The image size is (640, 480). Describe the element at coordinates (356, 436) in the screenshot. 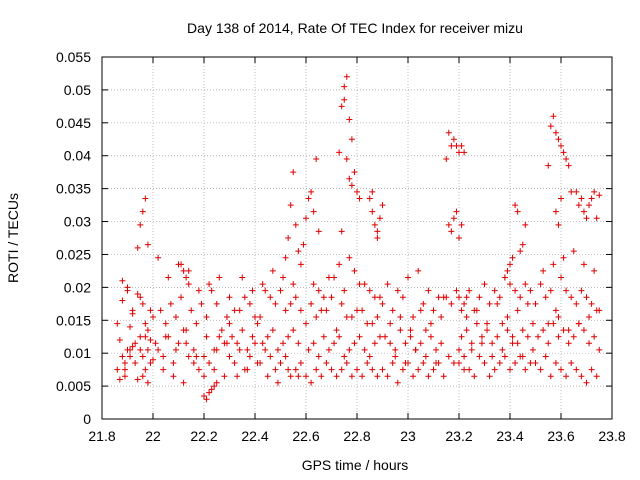

I see `x-tick-label: 22.8` at that location.